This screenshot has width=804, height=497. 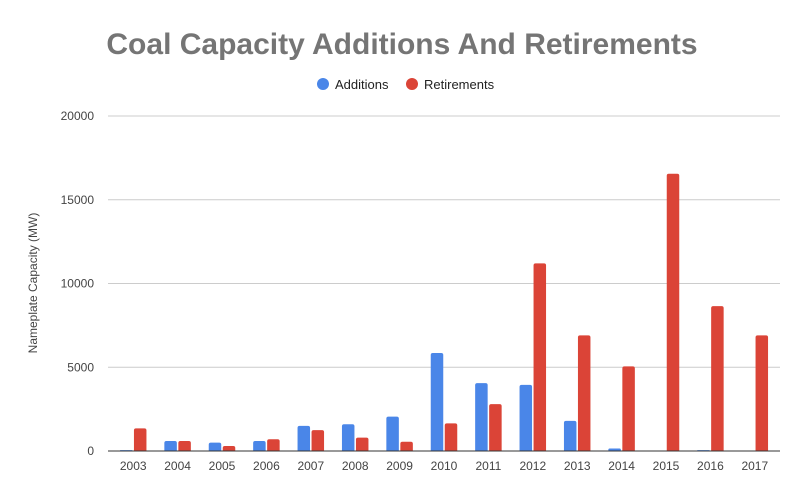 I want to click on bar-retirements-2014, so click(x=628, y=408).